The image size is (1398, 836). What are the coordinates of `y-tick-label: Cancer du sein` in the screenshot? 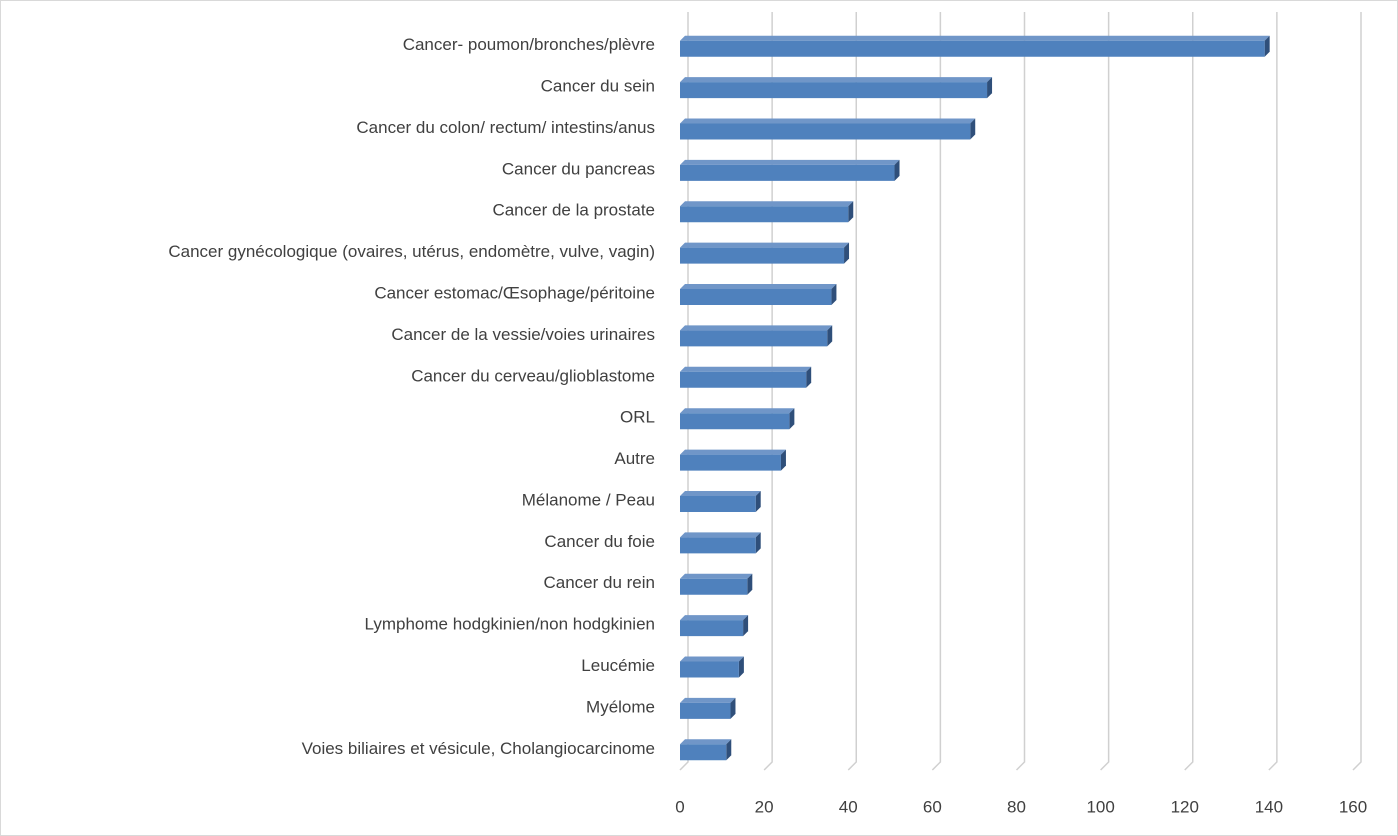 It's located at (598, 86).